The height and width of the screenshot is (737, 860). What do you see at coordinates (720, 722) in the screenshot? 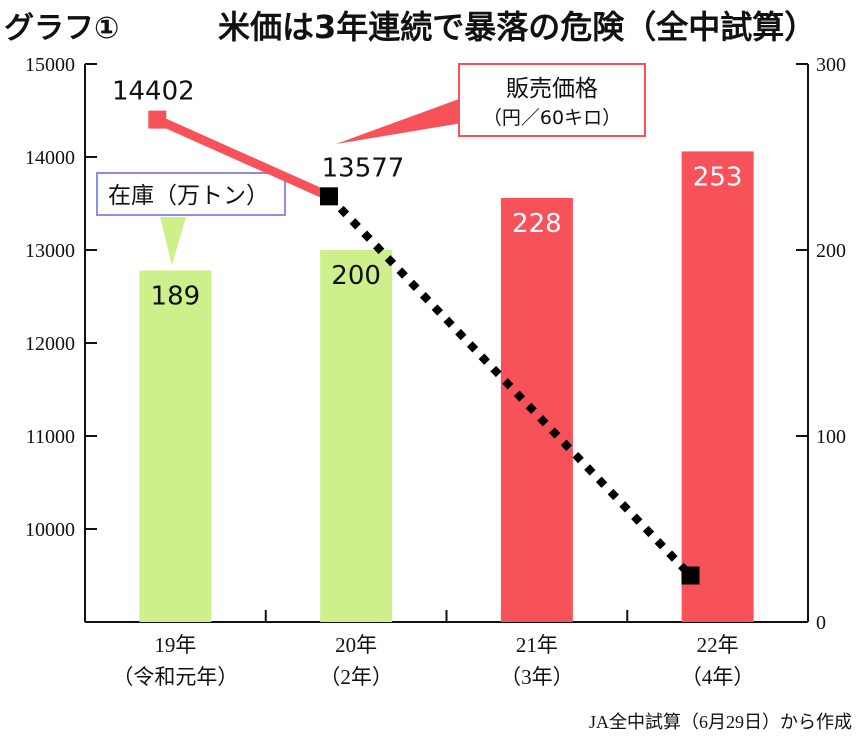
I see `source-note: JA全中試算（6月29日）から作成` at bounding box center [720, 722].